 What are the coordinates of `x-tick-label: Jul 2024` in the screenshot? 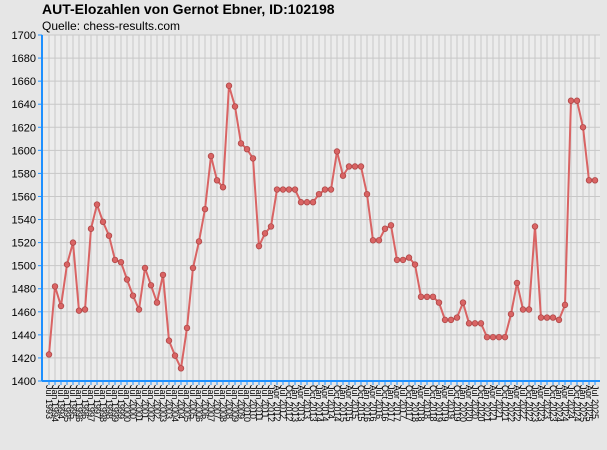 It's located at (571, 402).